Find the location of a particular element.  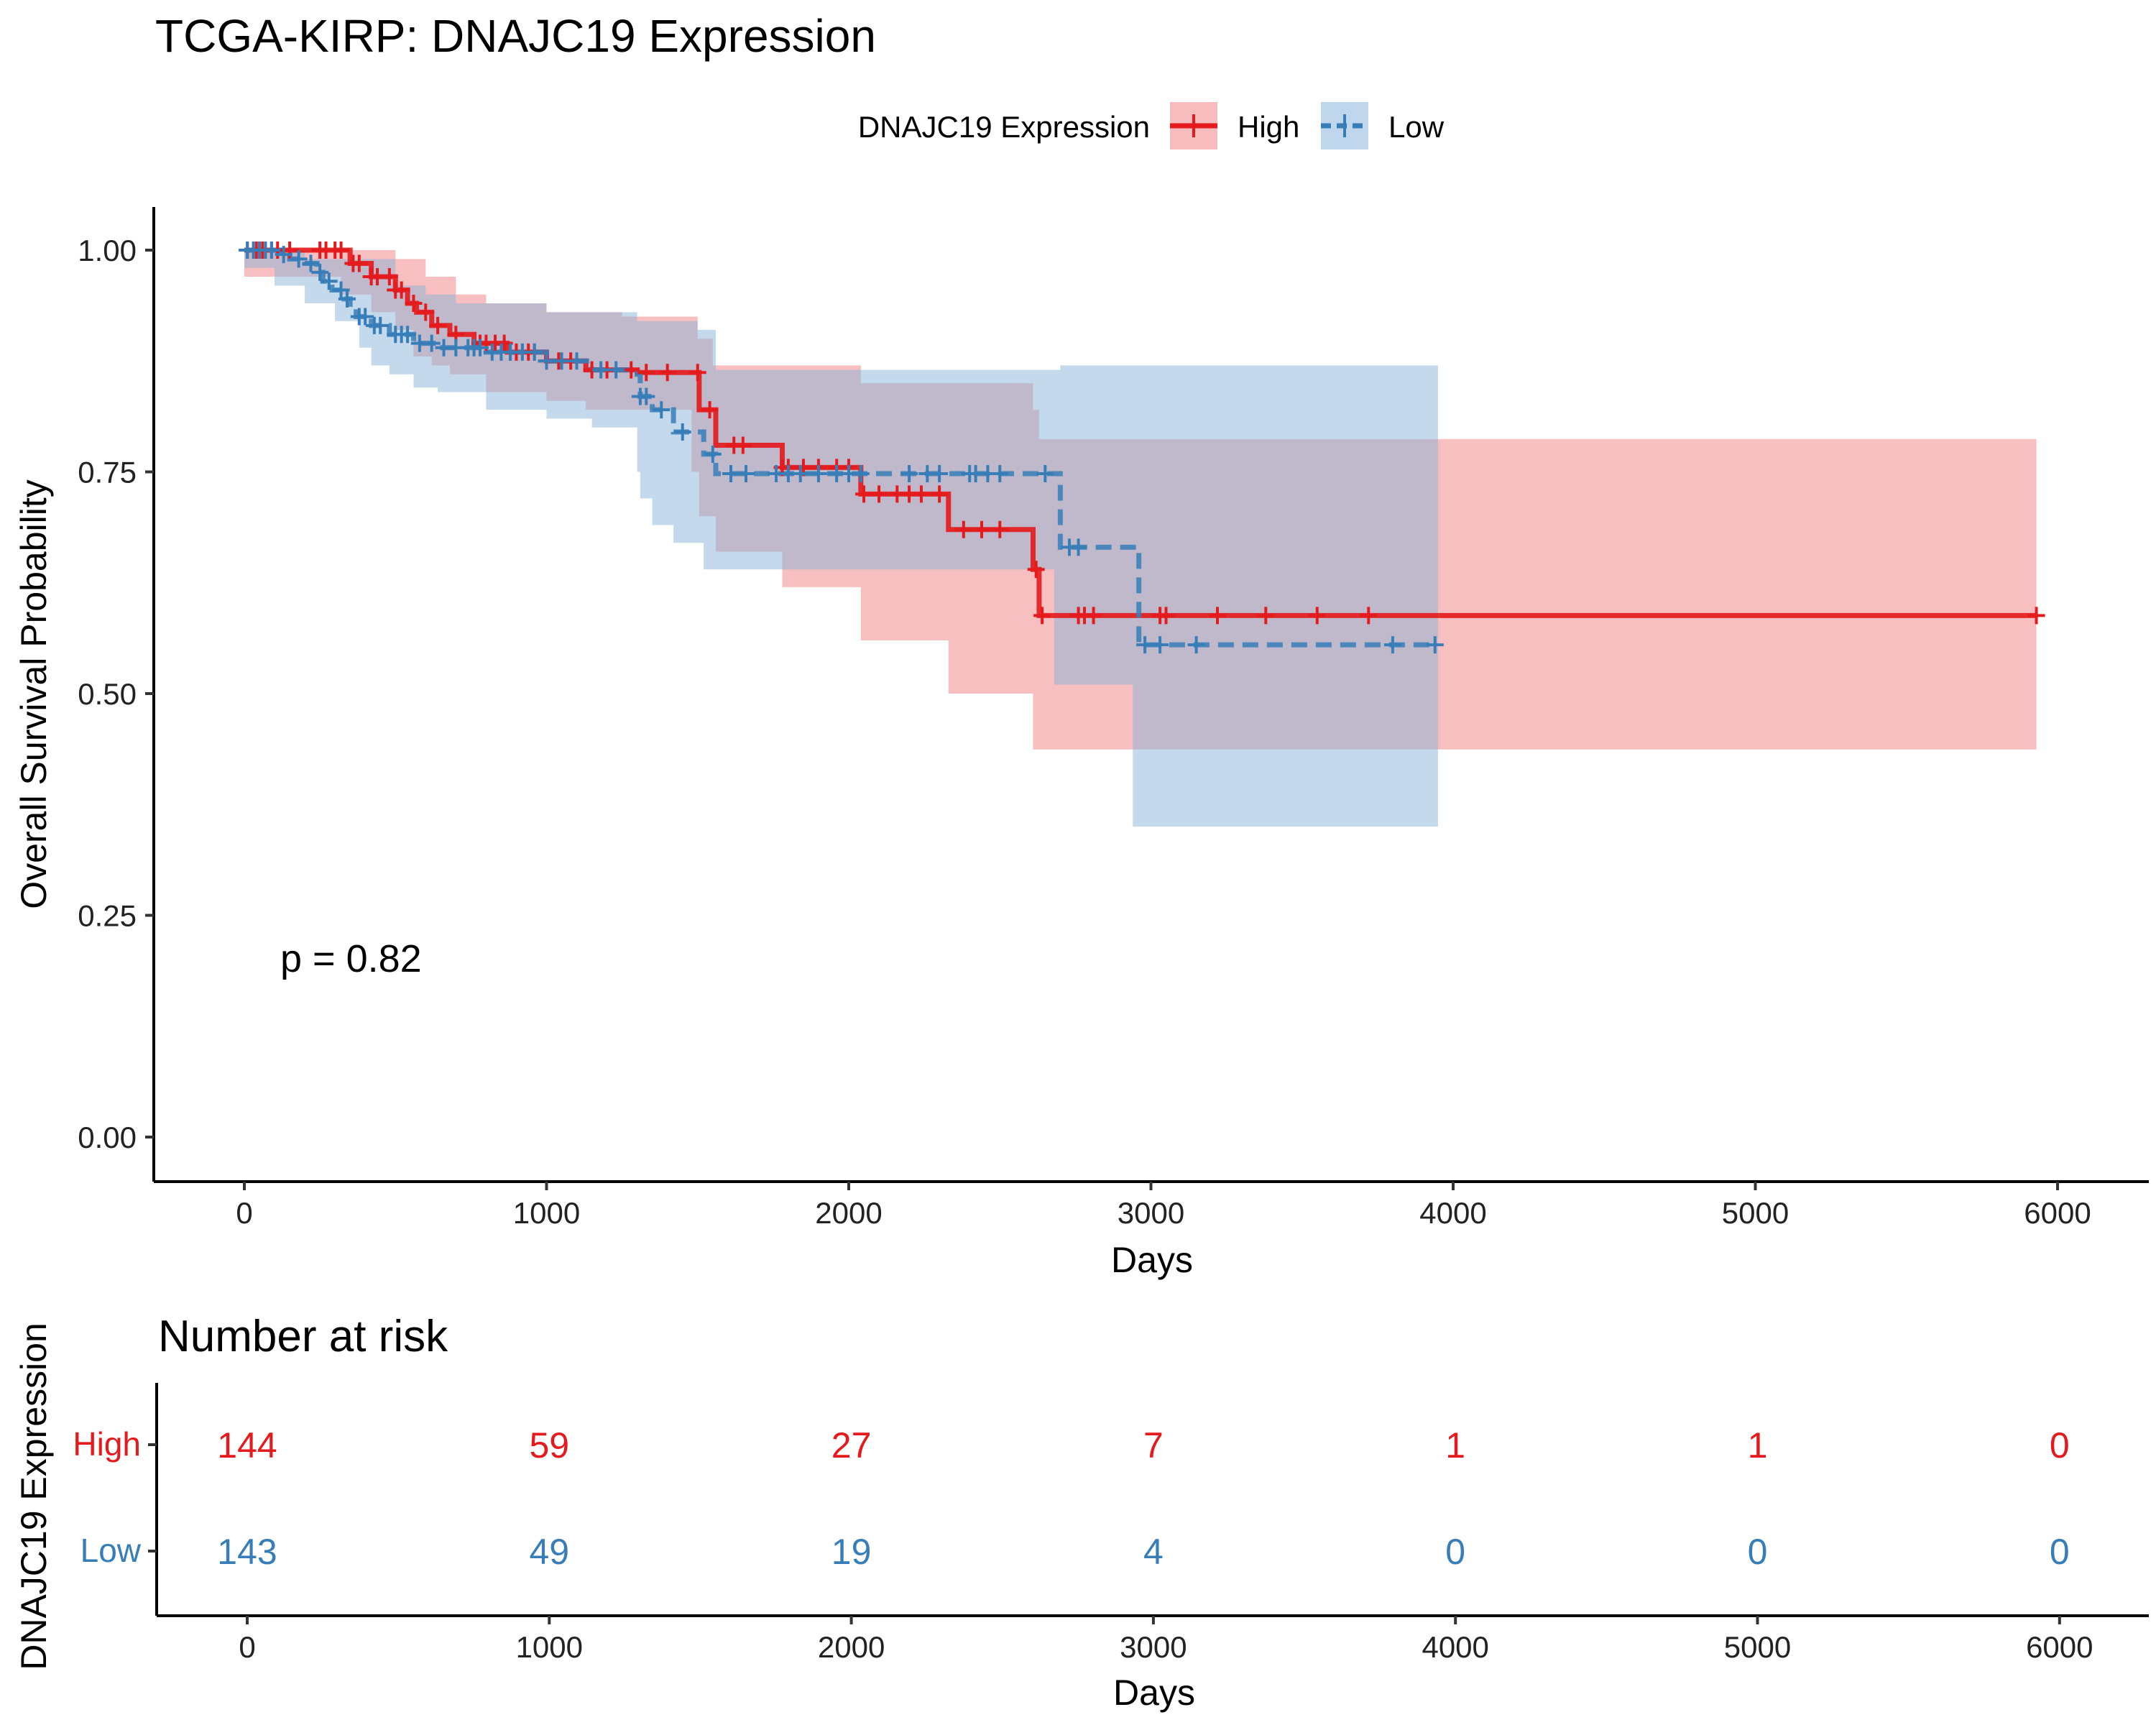

legend-label-low: Low is located at coordinates (1416, 127).